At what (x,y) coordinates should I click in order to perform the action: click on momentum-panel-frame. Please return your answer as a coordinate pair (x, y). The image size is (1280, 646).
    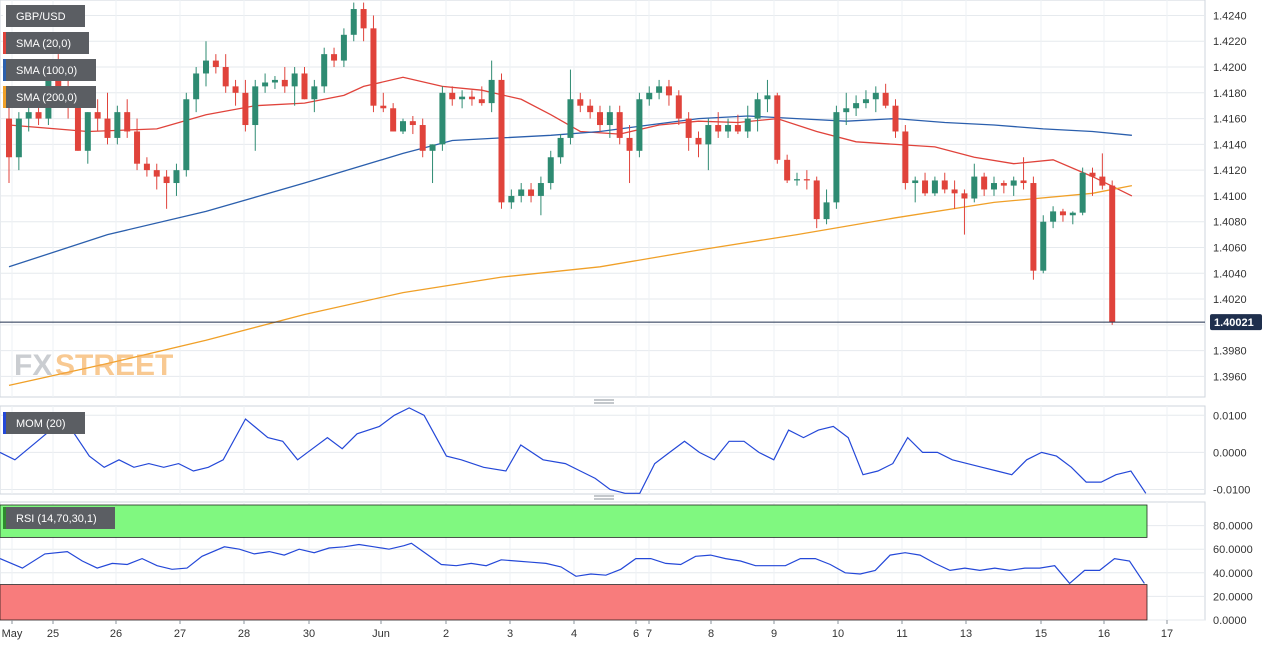
    Looking at the image, I should click on (603, 450).